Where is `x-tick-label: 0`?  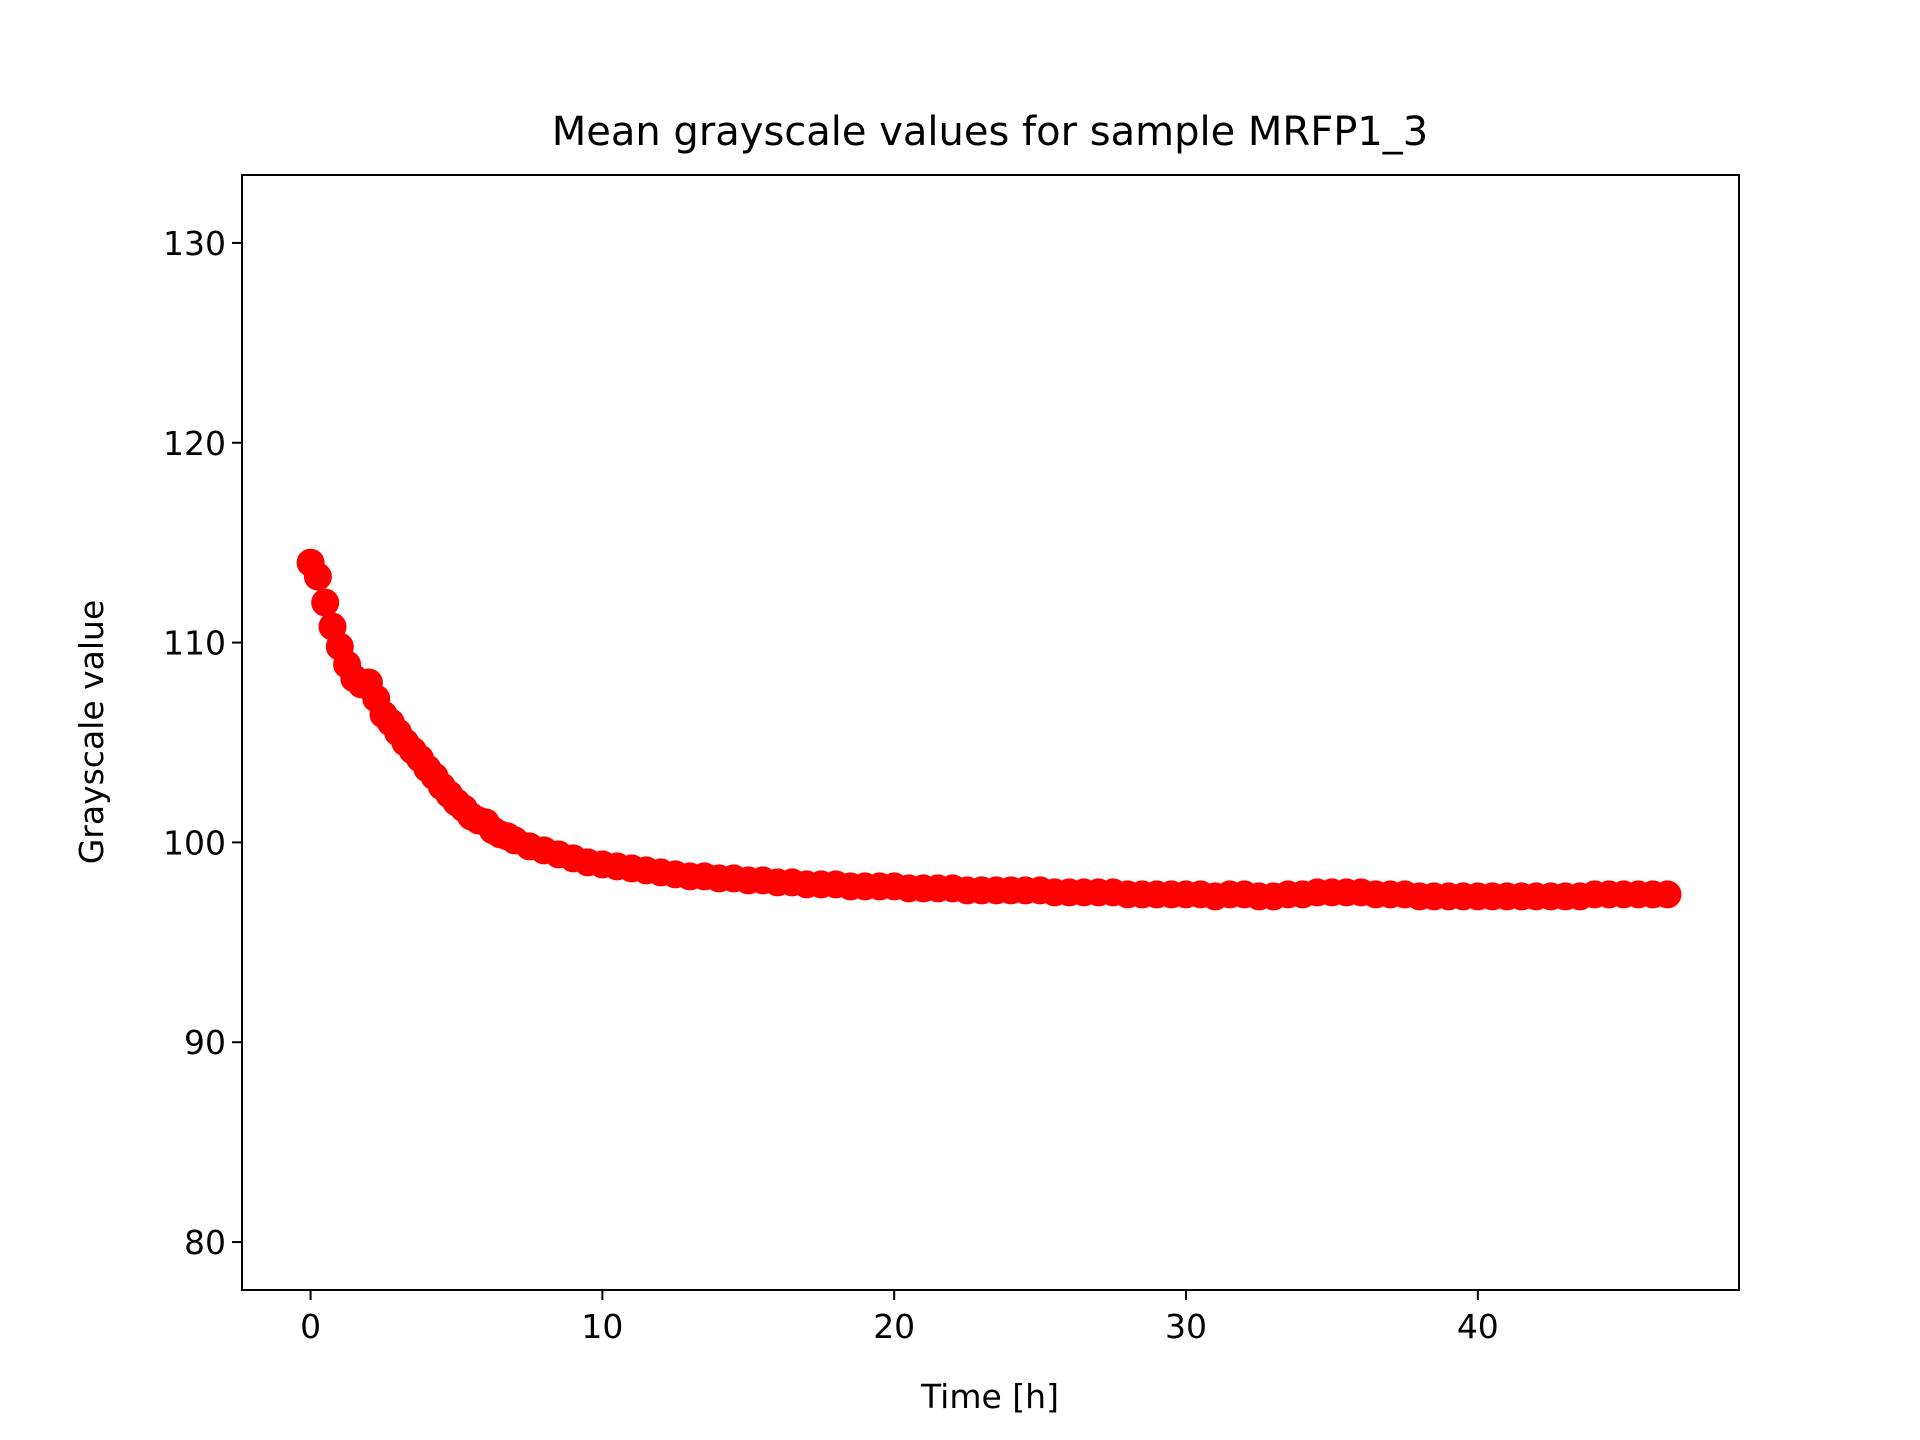
x-tick-label: 0 is located at coordinates (310, 1326).